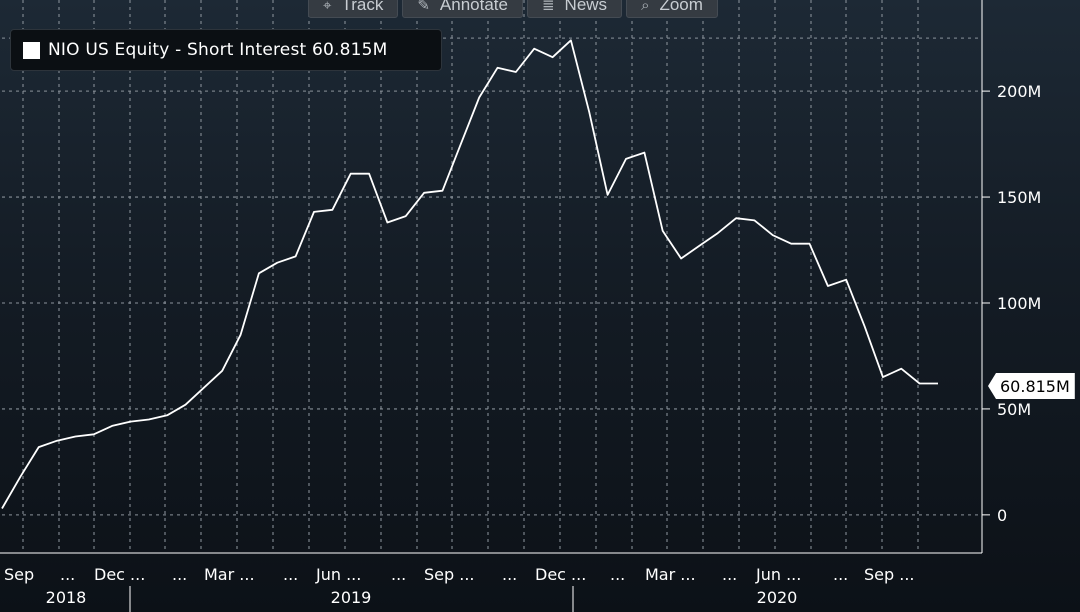 The image size is (1080, 612). What do you see at coordinates (1014, 409) in the screenshot?
I see `y-tick-label: 50M` at bounding box center [1014, 409].